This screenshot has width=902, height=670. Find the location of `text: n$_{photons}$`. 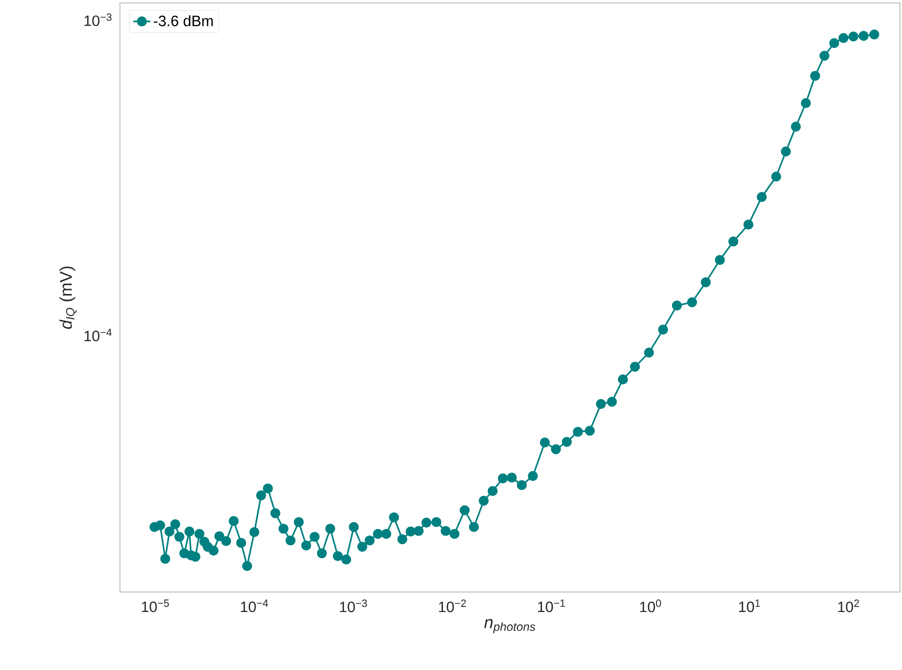

text: n$_{photons}$ is located at coordinates (510, 626).